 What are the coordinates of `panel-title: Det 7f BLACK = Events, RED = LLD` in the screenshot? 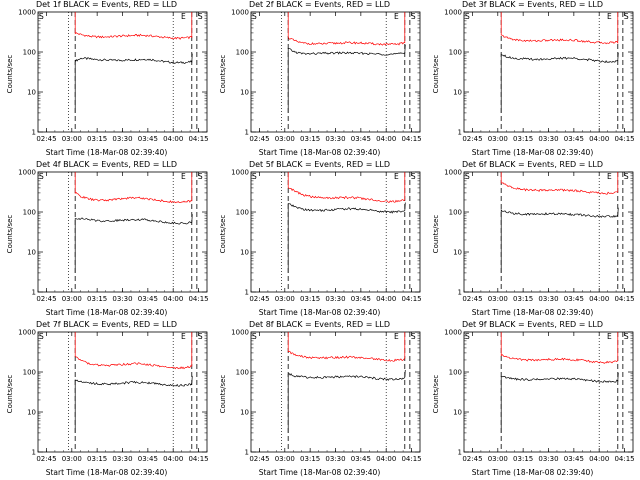 It's located at (106, 324).